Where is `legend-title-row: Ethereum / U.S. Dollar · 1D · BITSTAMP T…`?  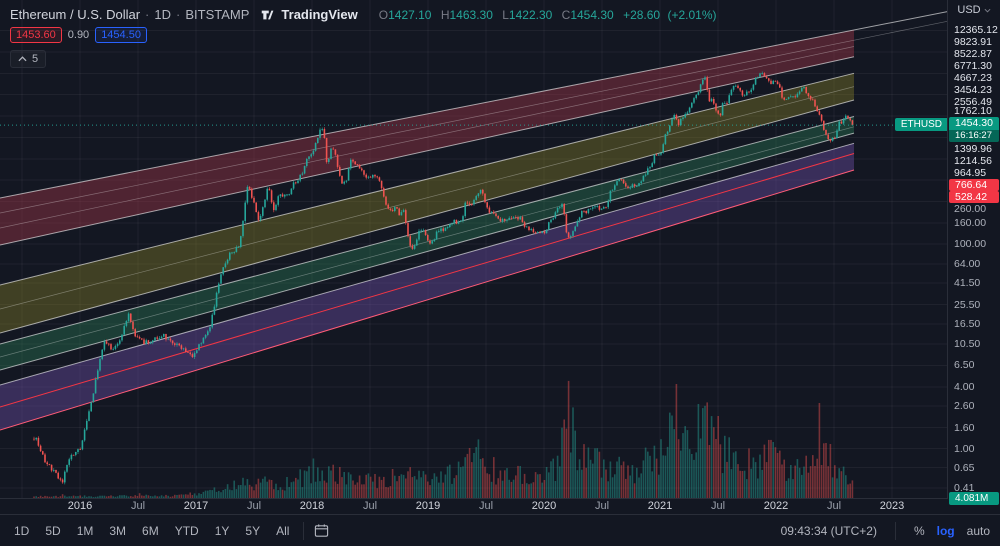
legend-title-row: Ethereum / U.S. Dollar · 1D · BITSTAMP T… is located at coordinates (363, 14).